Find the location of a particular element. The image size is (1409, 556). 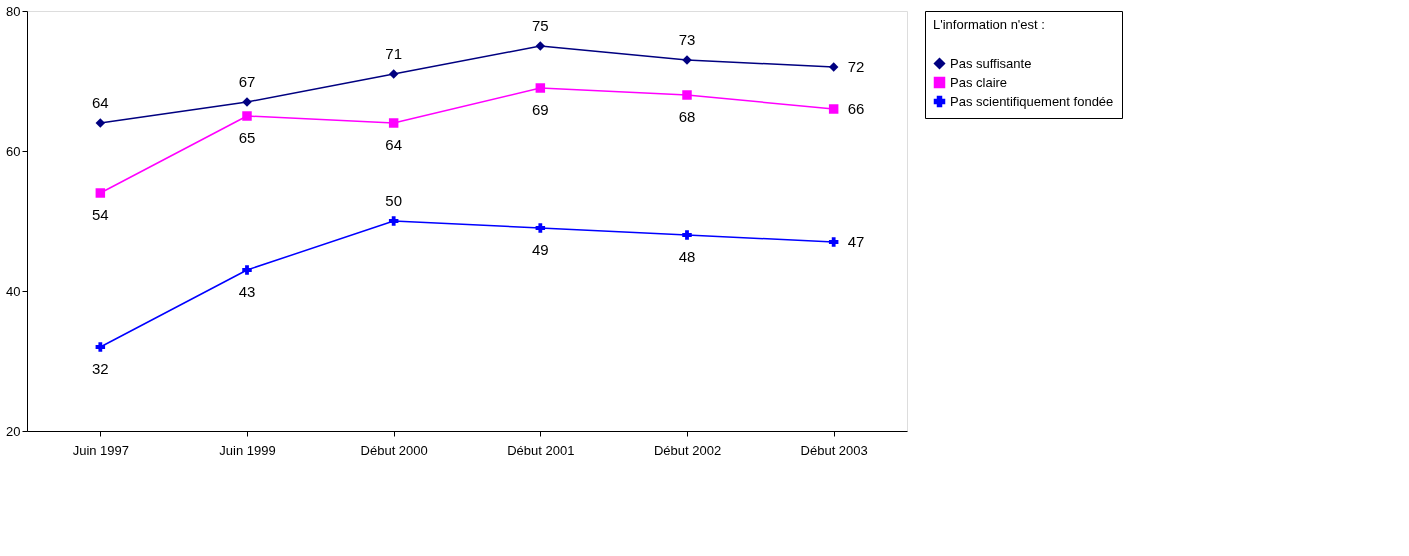

legend-label: Pas suffisante is located at coordinates (991, 63).